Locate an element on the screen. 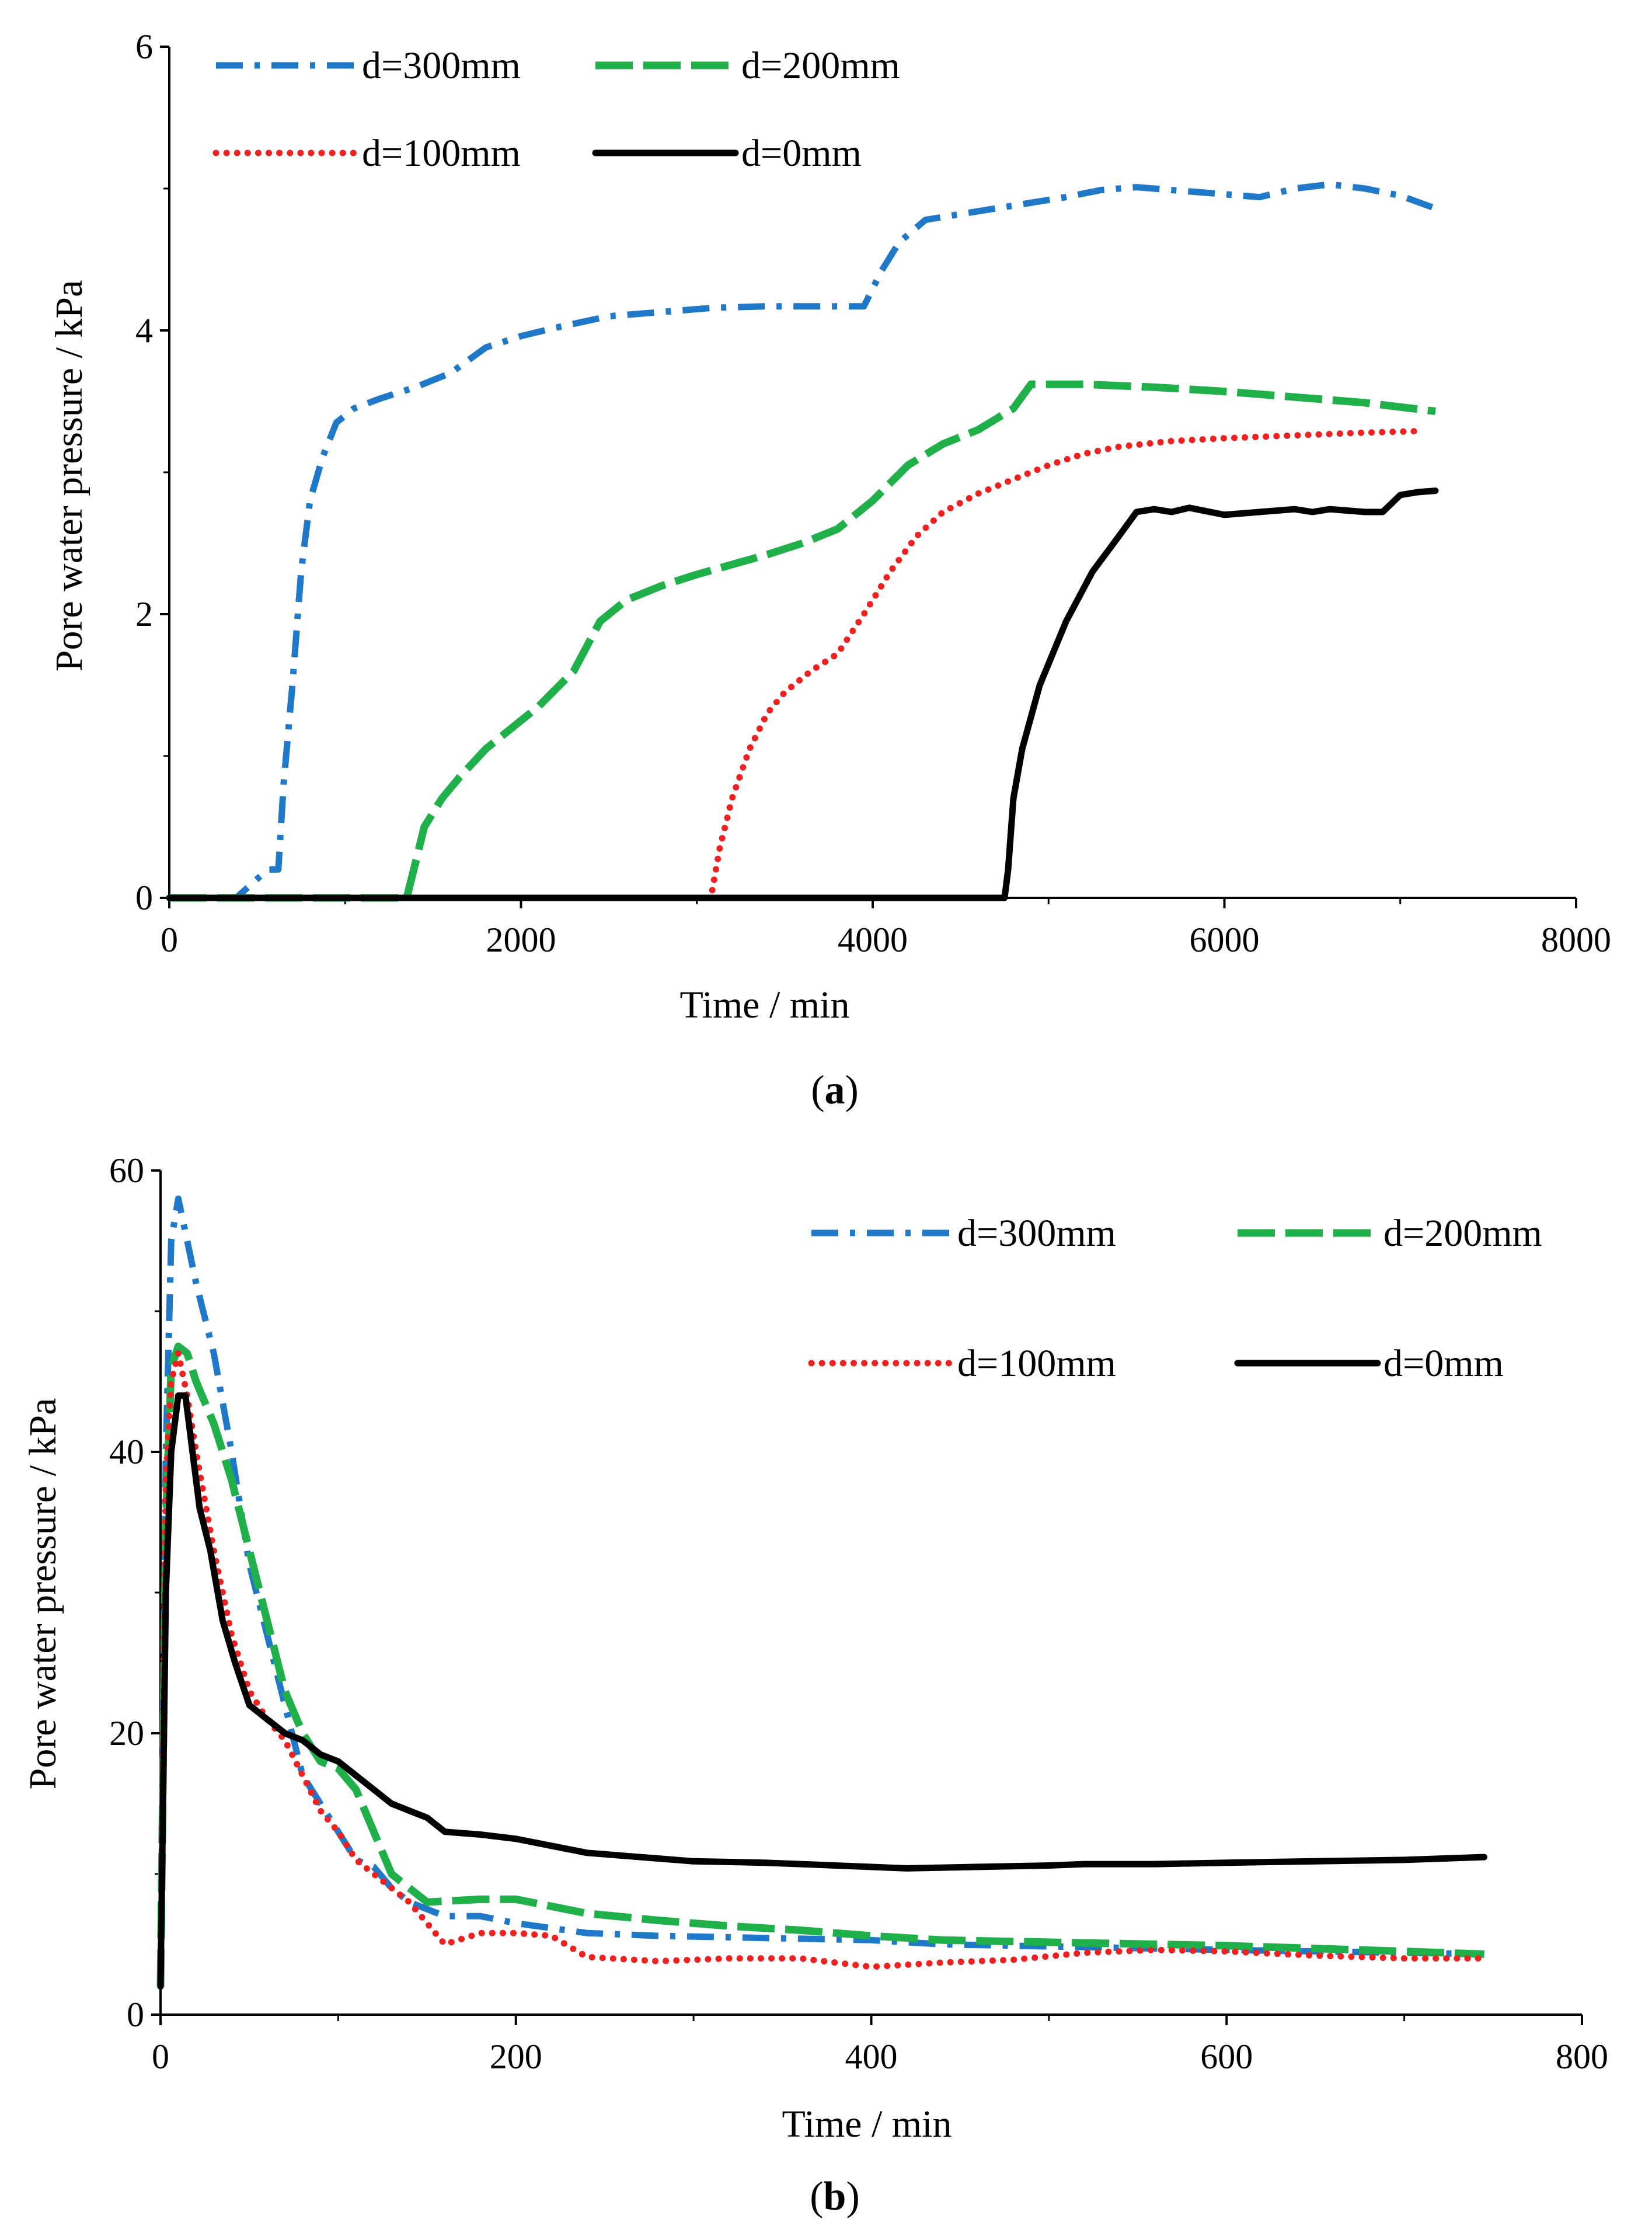 The image size is (1652, 2240). panel-b-legend-label: d=100mm is located at coordinates (1036, 1363).